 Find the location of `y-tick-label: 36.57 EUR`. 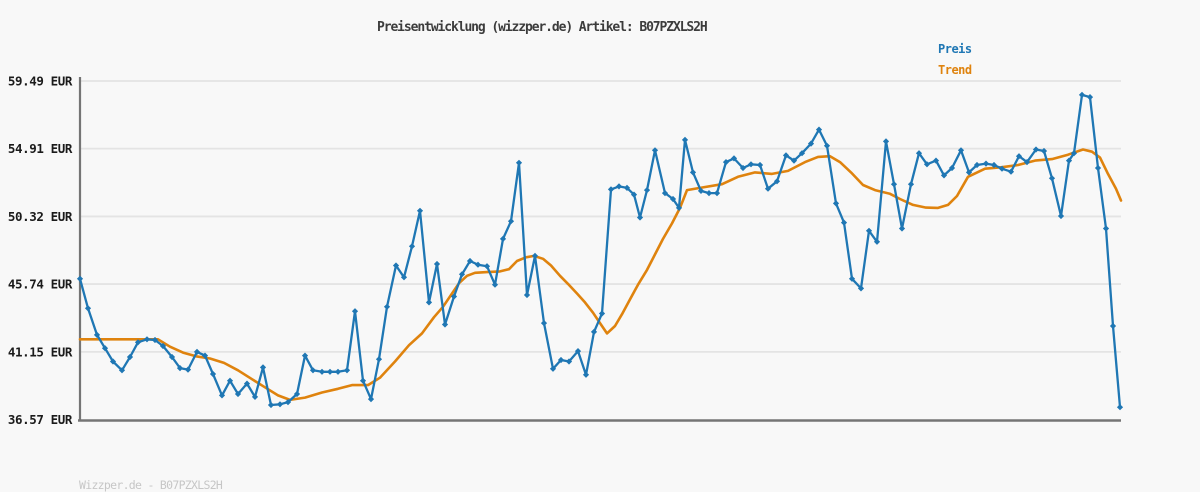

y-tick-label: 36.57 EUR is located at coordinates (40, 419).